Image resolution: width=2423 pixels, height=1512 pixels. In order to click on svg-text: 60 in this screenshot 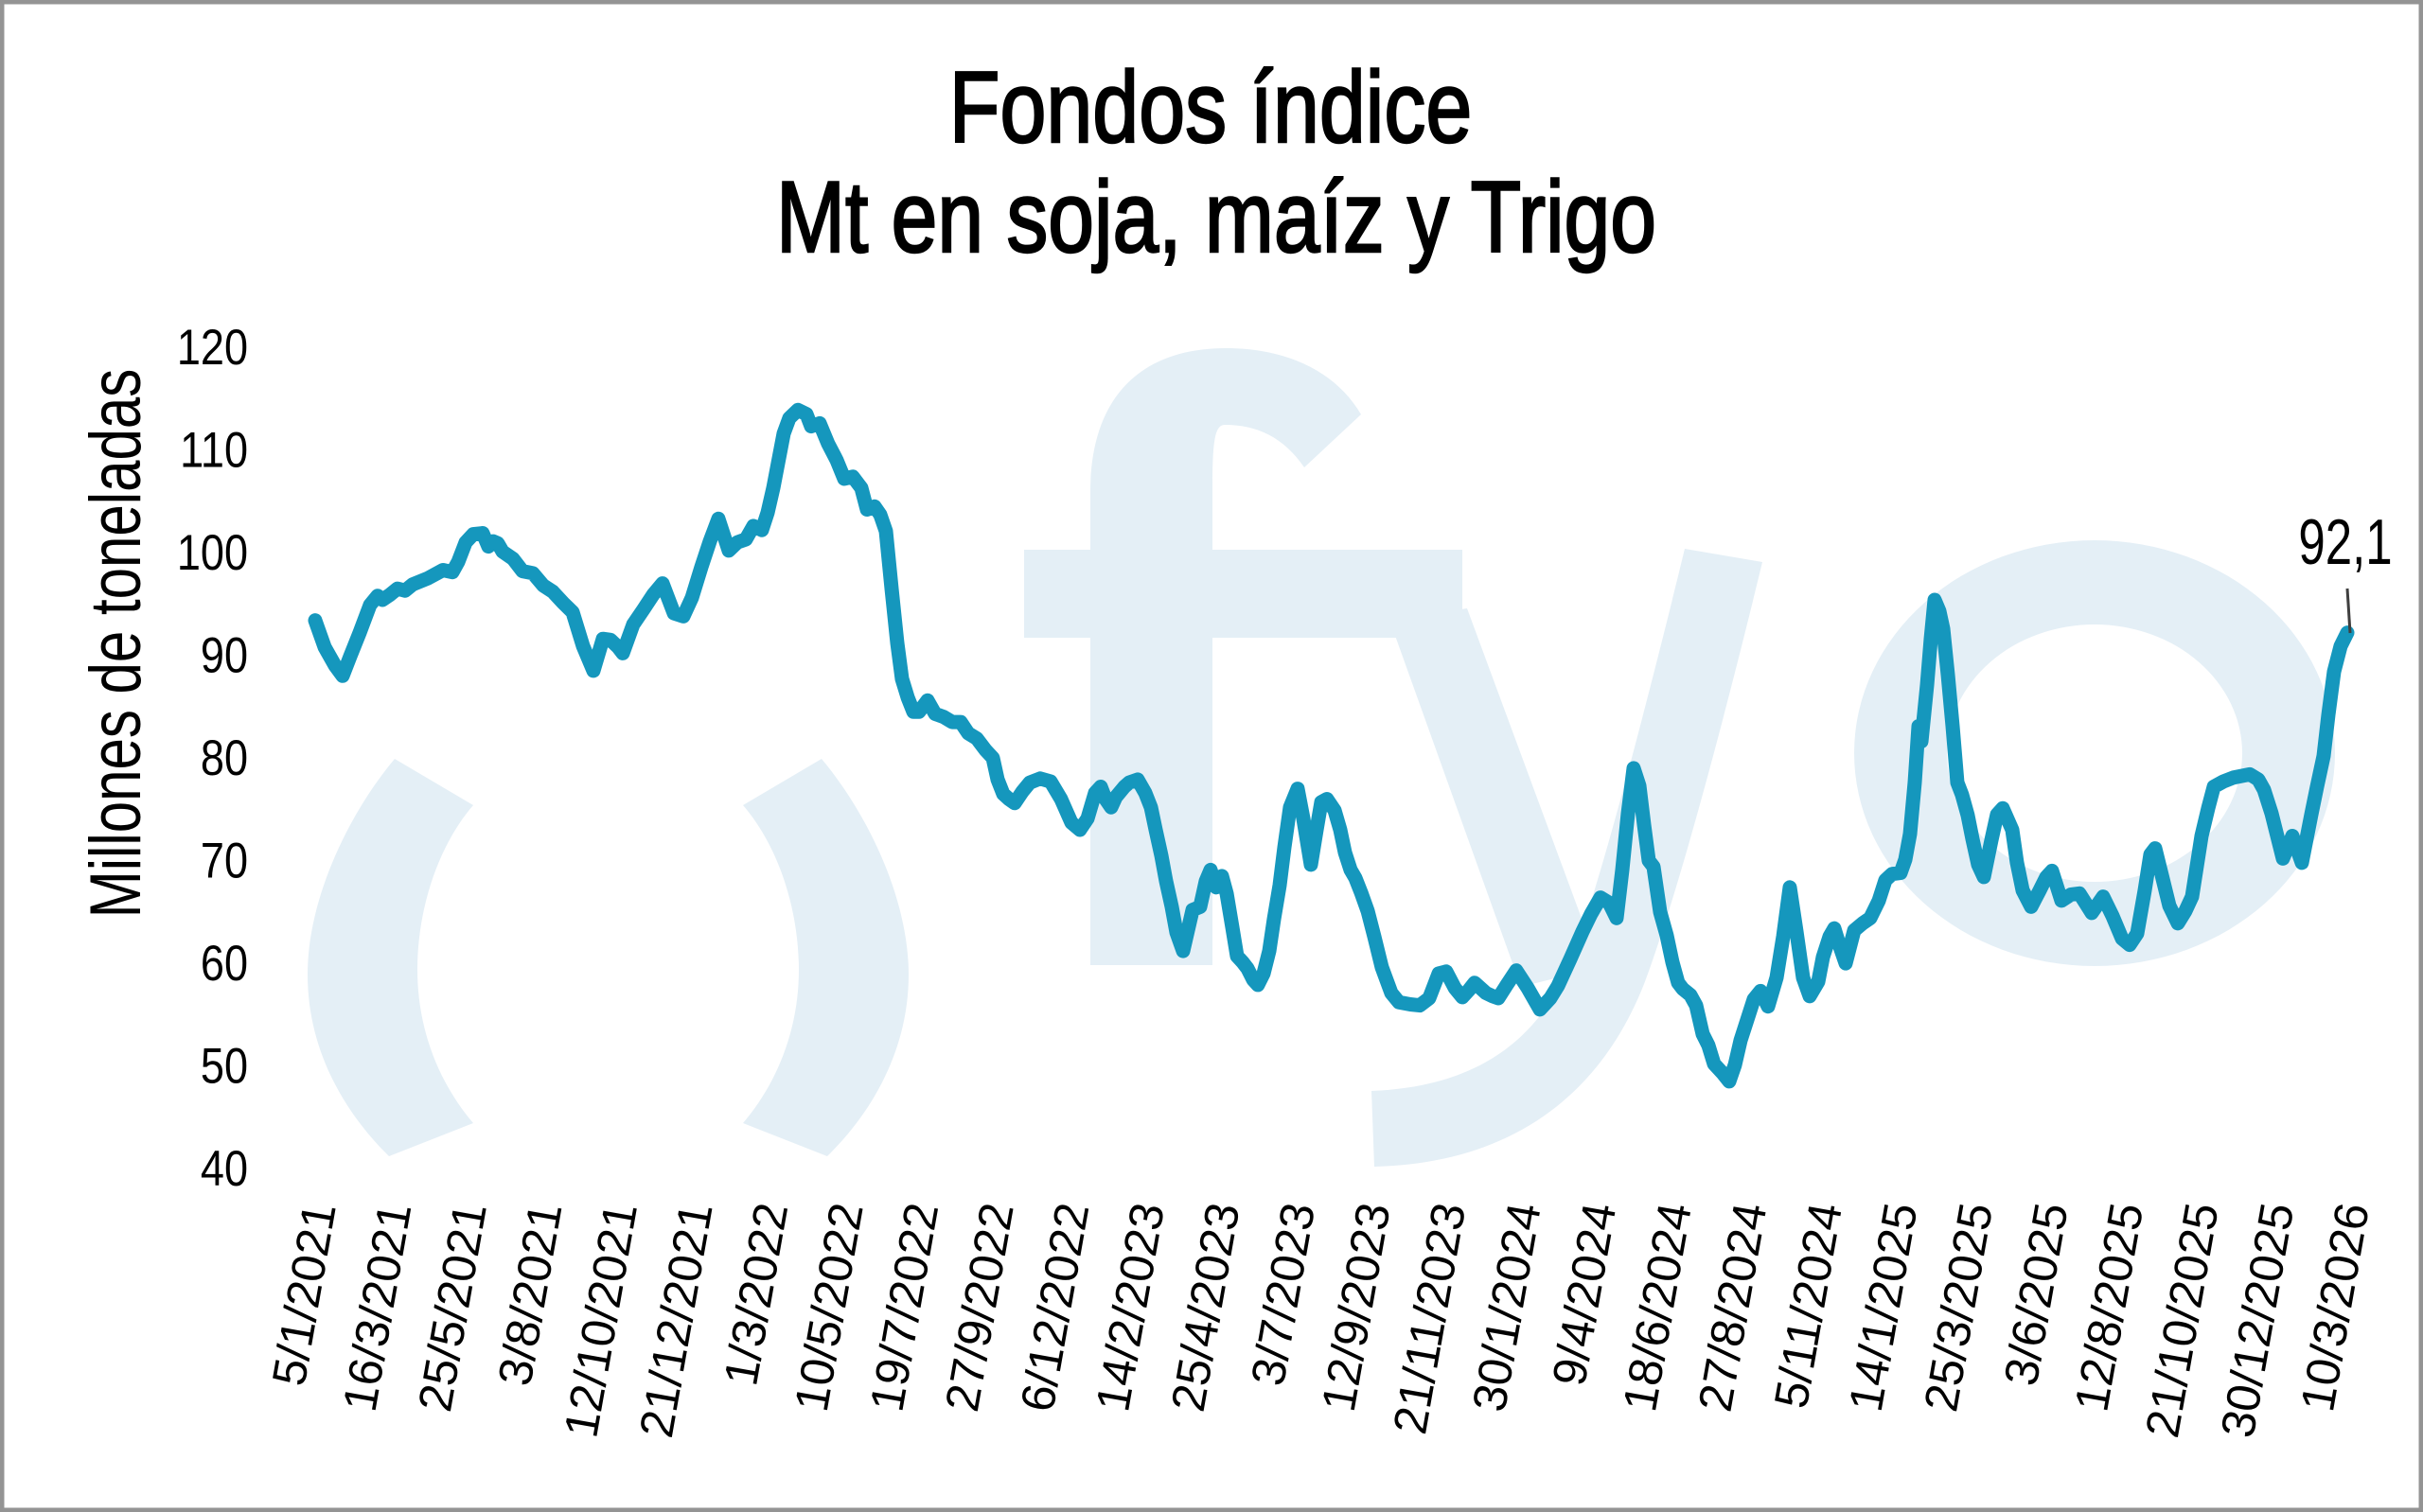, I will do `click(224, 964)`.